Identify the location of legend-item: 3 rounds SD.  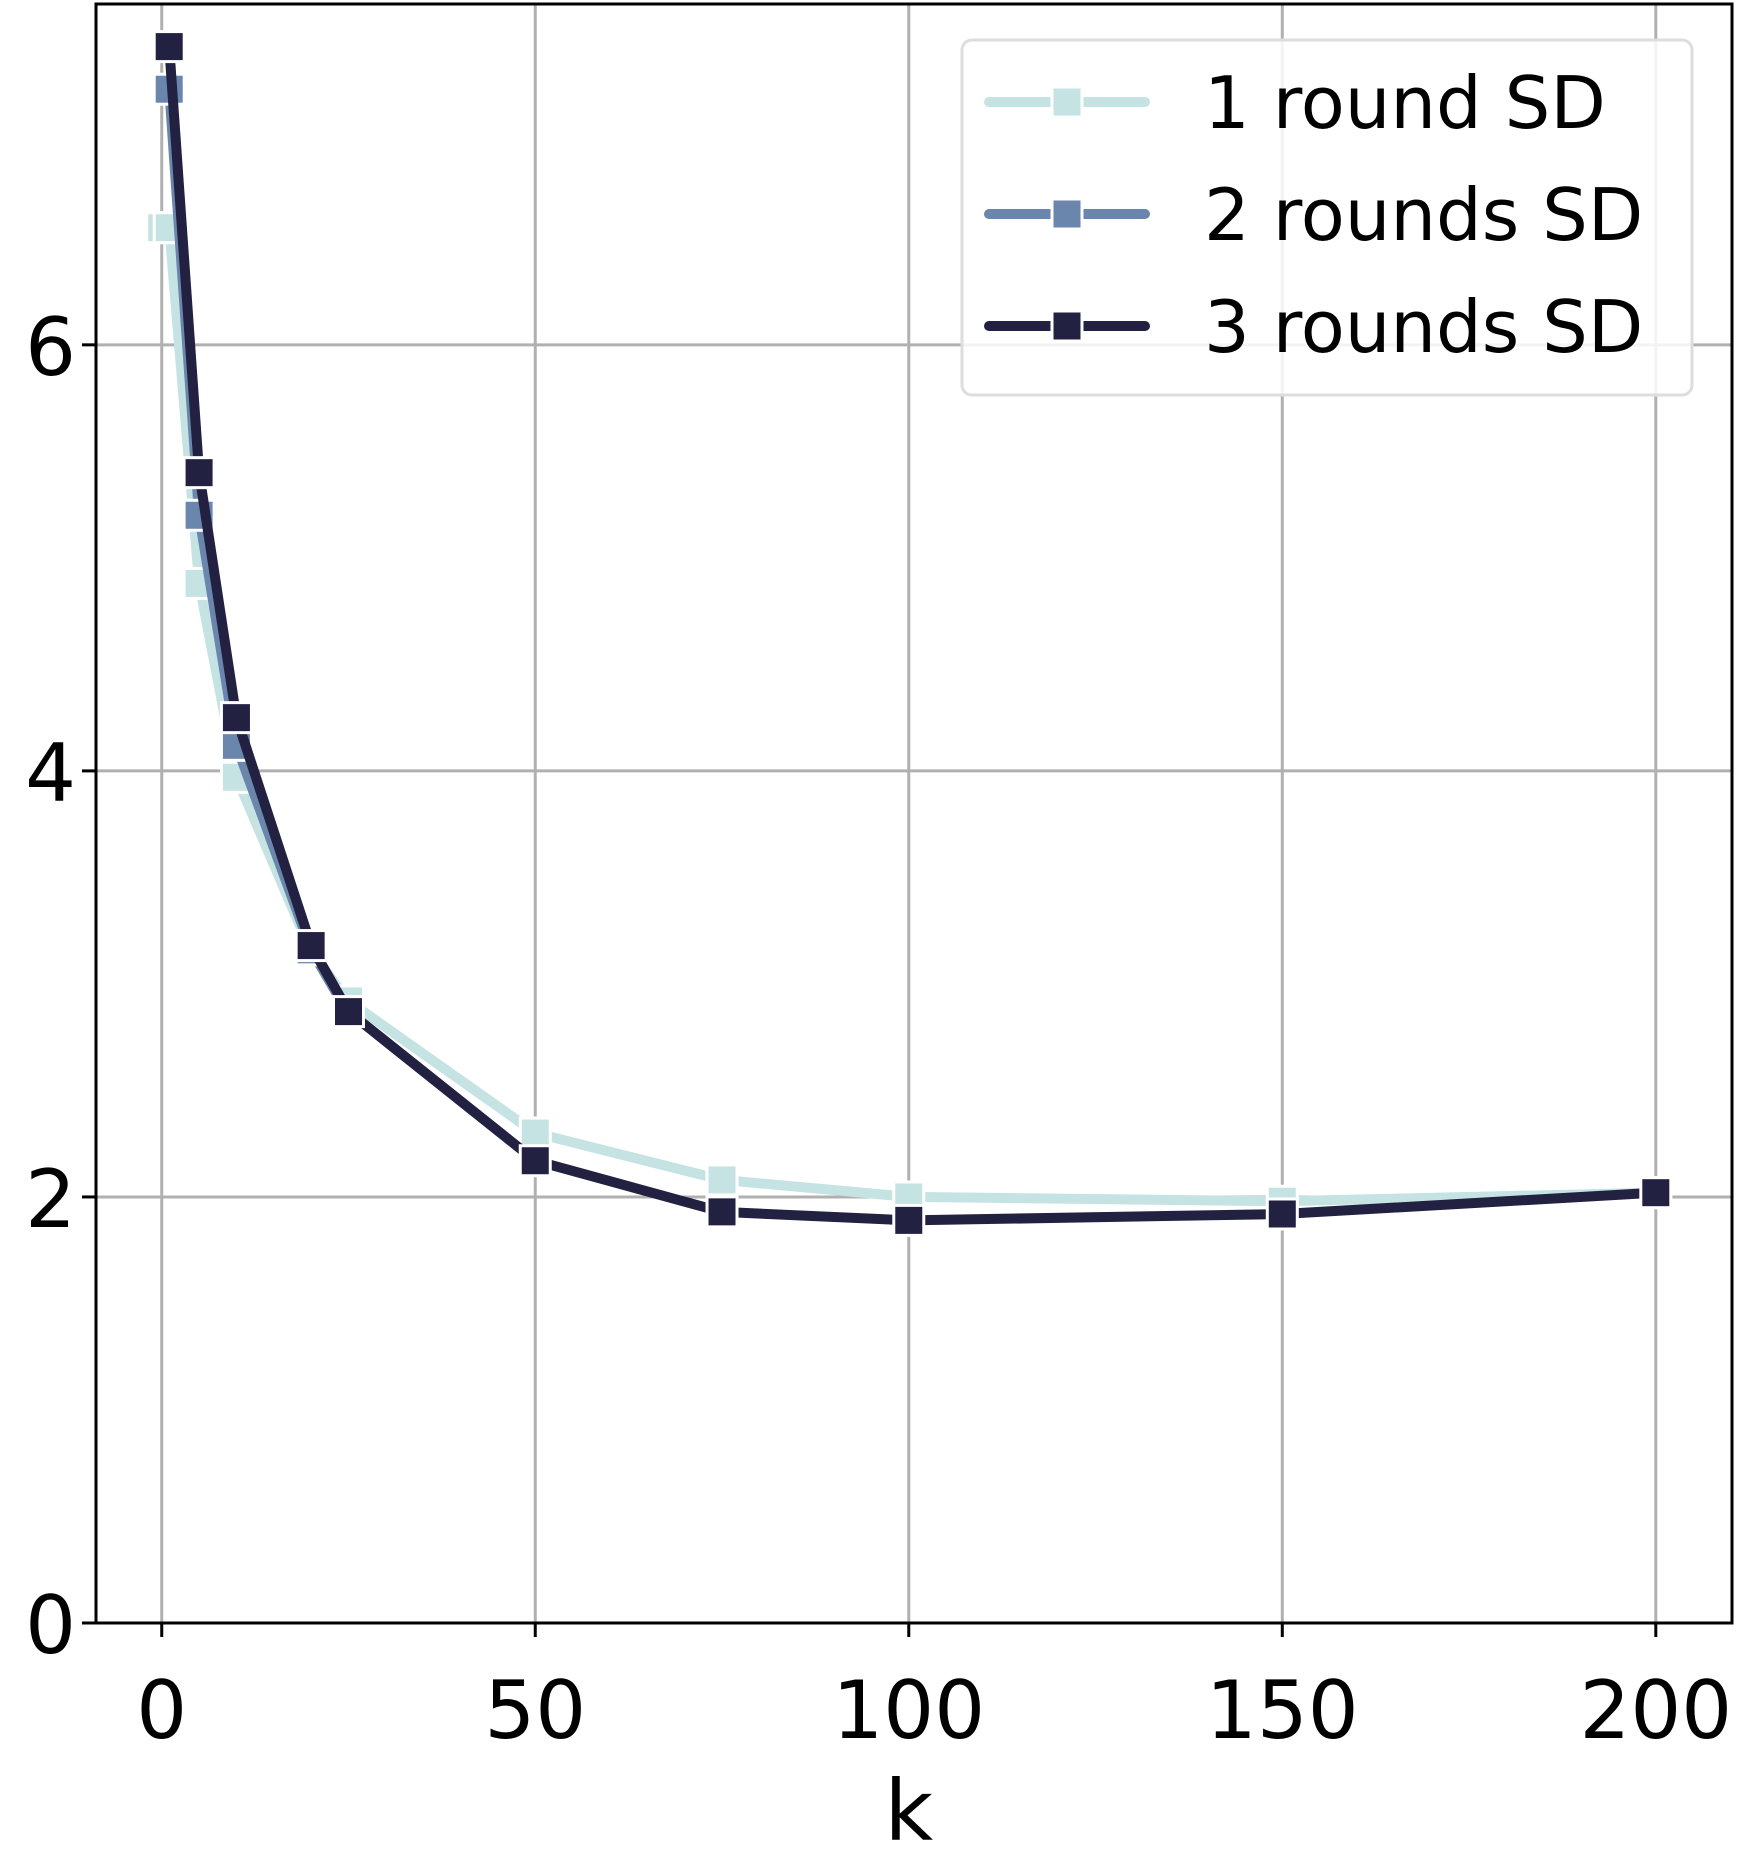
(1313, 327).